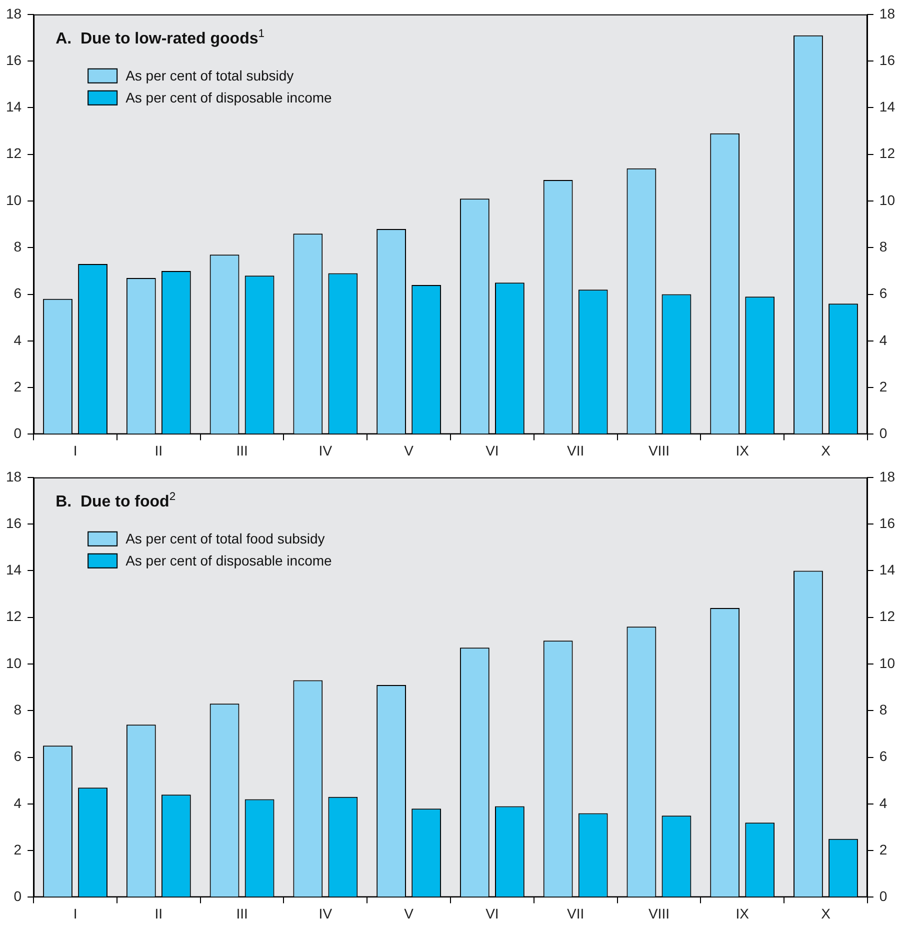  Describe the element at coordinates (225, 538) in the screenshot. I see `legend-label: As per cent of total food subsidy` at that location.